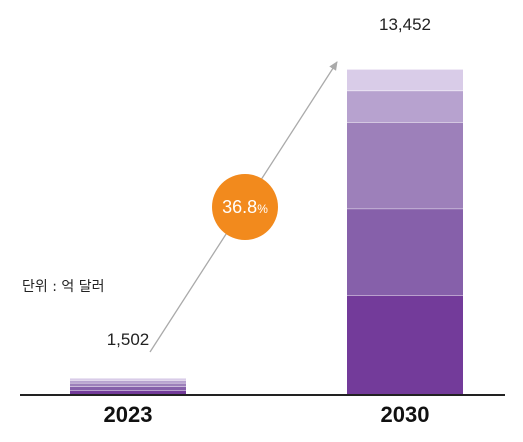 This screenshot has width=523, height=442. I want to click on cagr-value: 36.8%, so click(245, 207).